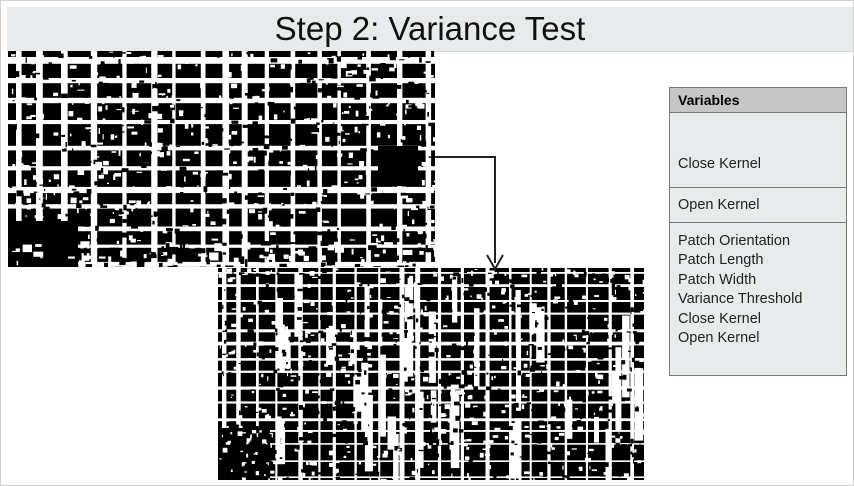 This screenshot has height=486, width=854. I want to click on variables-header: Variables, so click(758, 100).